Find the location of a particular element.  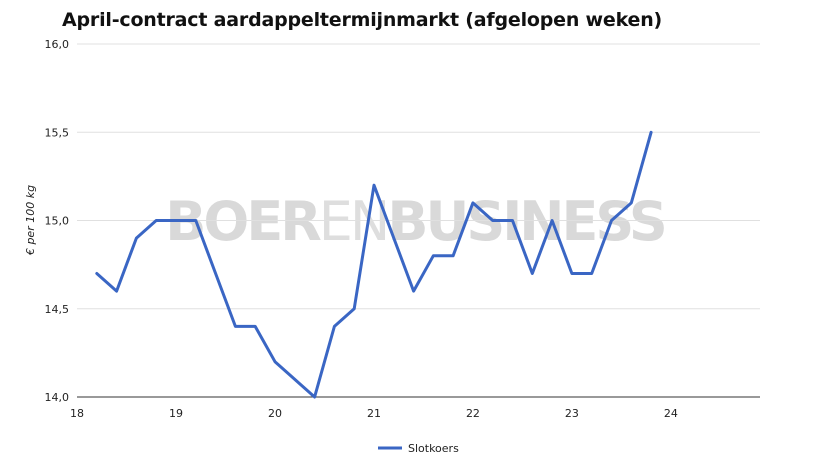

x-axis-ticks: 18 19 20 21 22 23 24 is located at coordinates (374, 413).